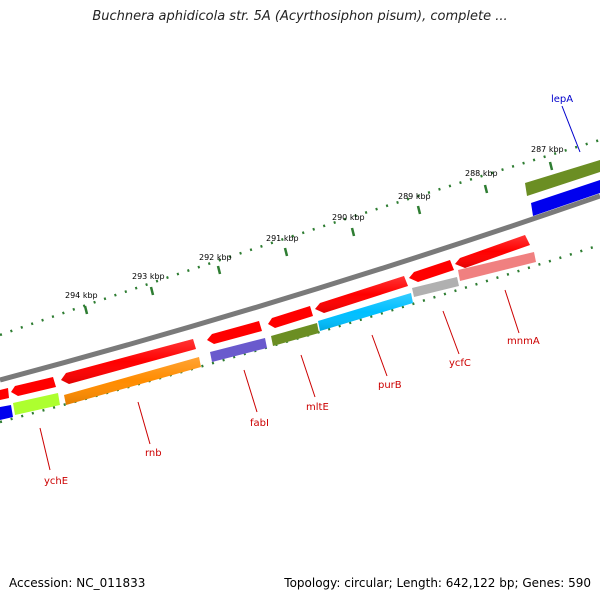 The height and width of the screenshot is (600, 600). I want to click on gene-label-mnmA: mnmA, so click(523, 341).